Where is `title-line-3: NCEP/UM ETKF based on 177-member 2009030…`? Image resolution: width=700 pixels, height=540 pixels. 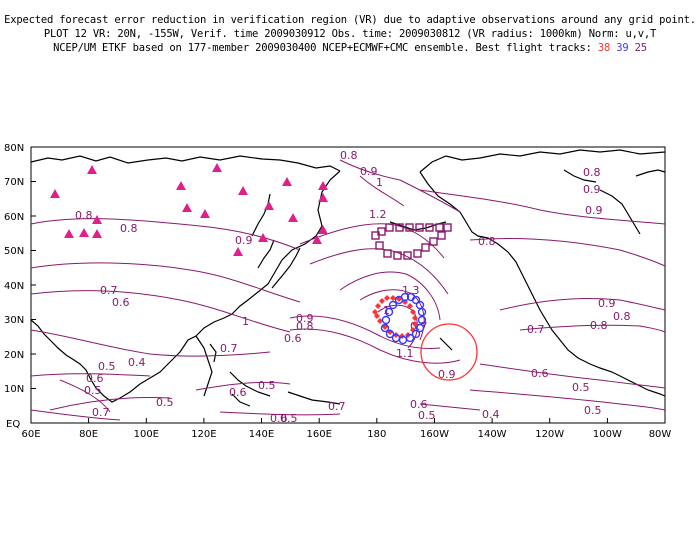 title-line-3: NCEP/UM ETKF based on 177-member 2009030… is located at coordinates (350, 48).